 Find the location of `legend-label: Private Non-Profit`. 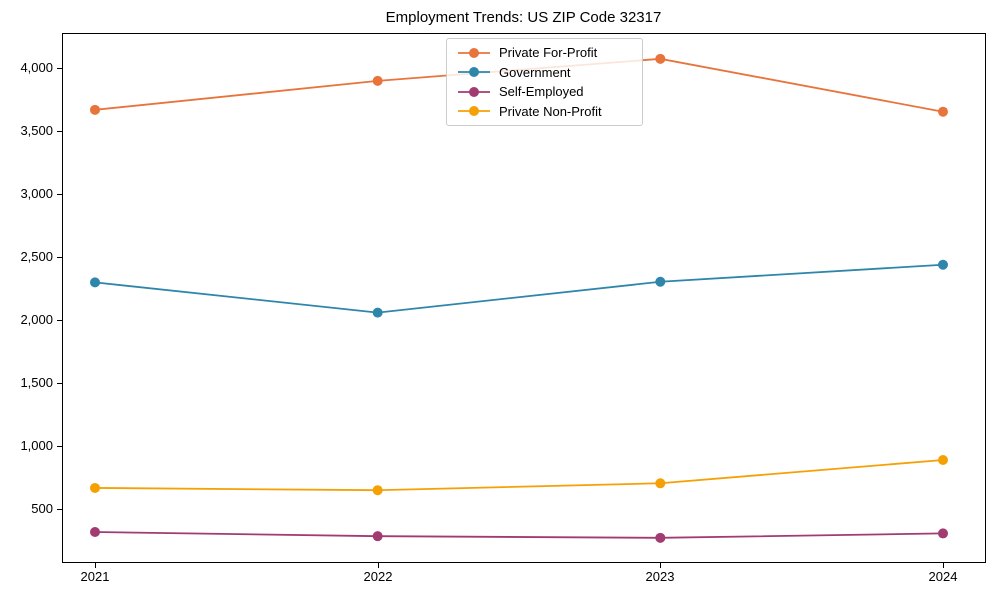

legend-label: Private Non-Profit is located at coordinates (550, 111).